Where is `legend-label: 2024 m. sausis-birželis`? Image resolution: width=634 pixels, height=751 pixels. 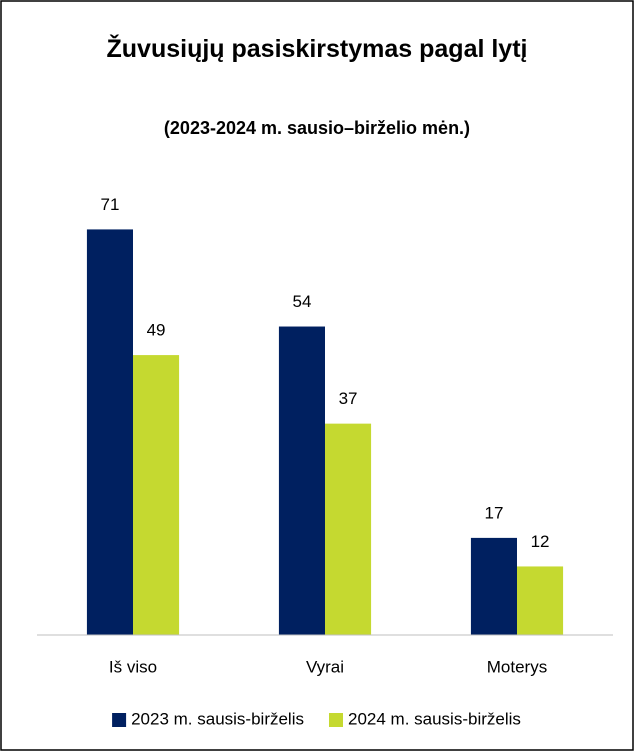
legend-label: 2024 m. sausis-birželis is located at coordinates (434, 718).